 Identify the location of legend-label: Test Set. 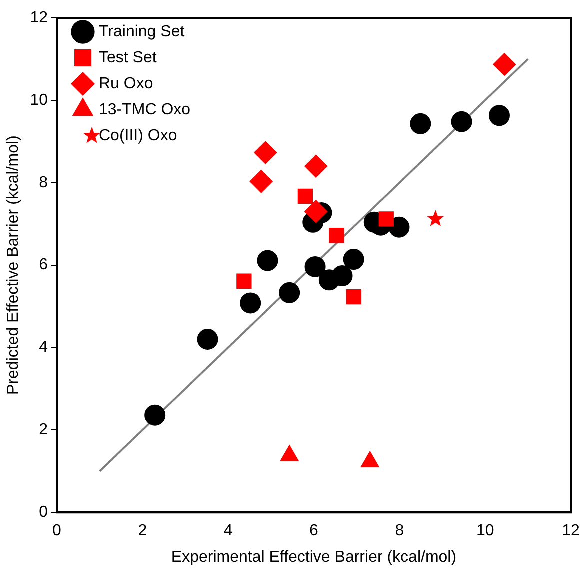
(128, 57).